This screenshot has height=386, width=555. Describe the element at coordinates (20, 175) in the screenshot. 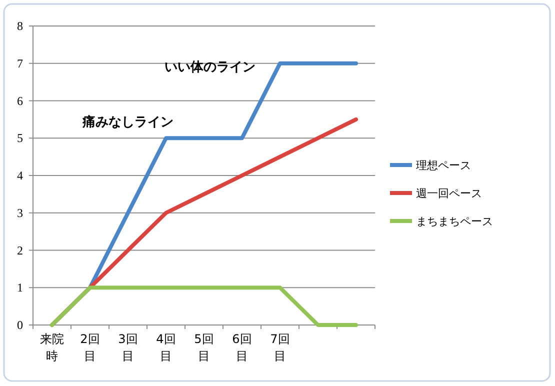

I see `y-tick-label: 4` at that location.